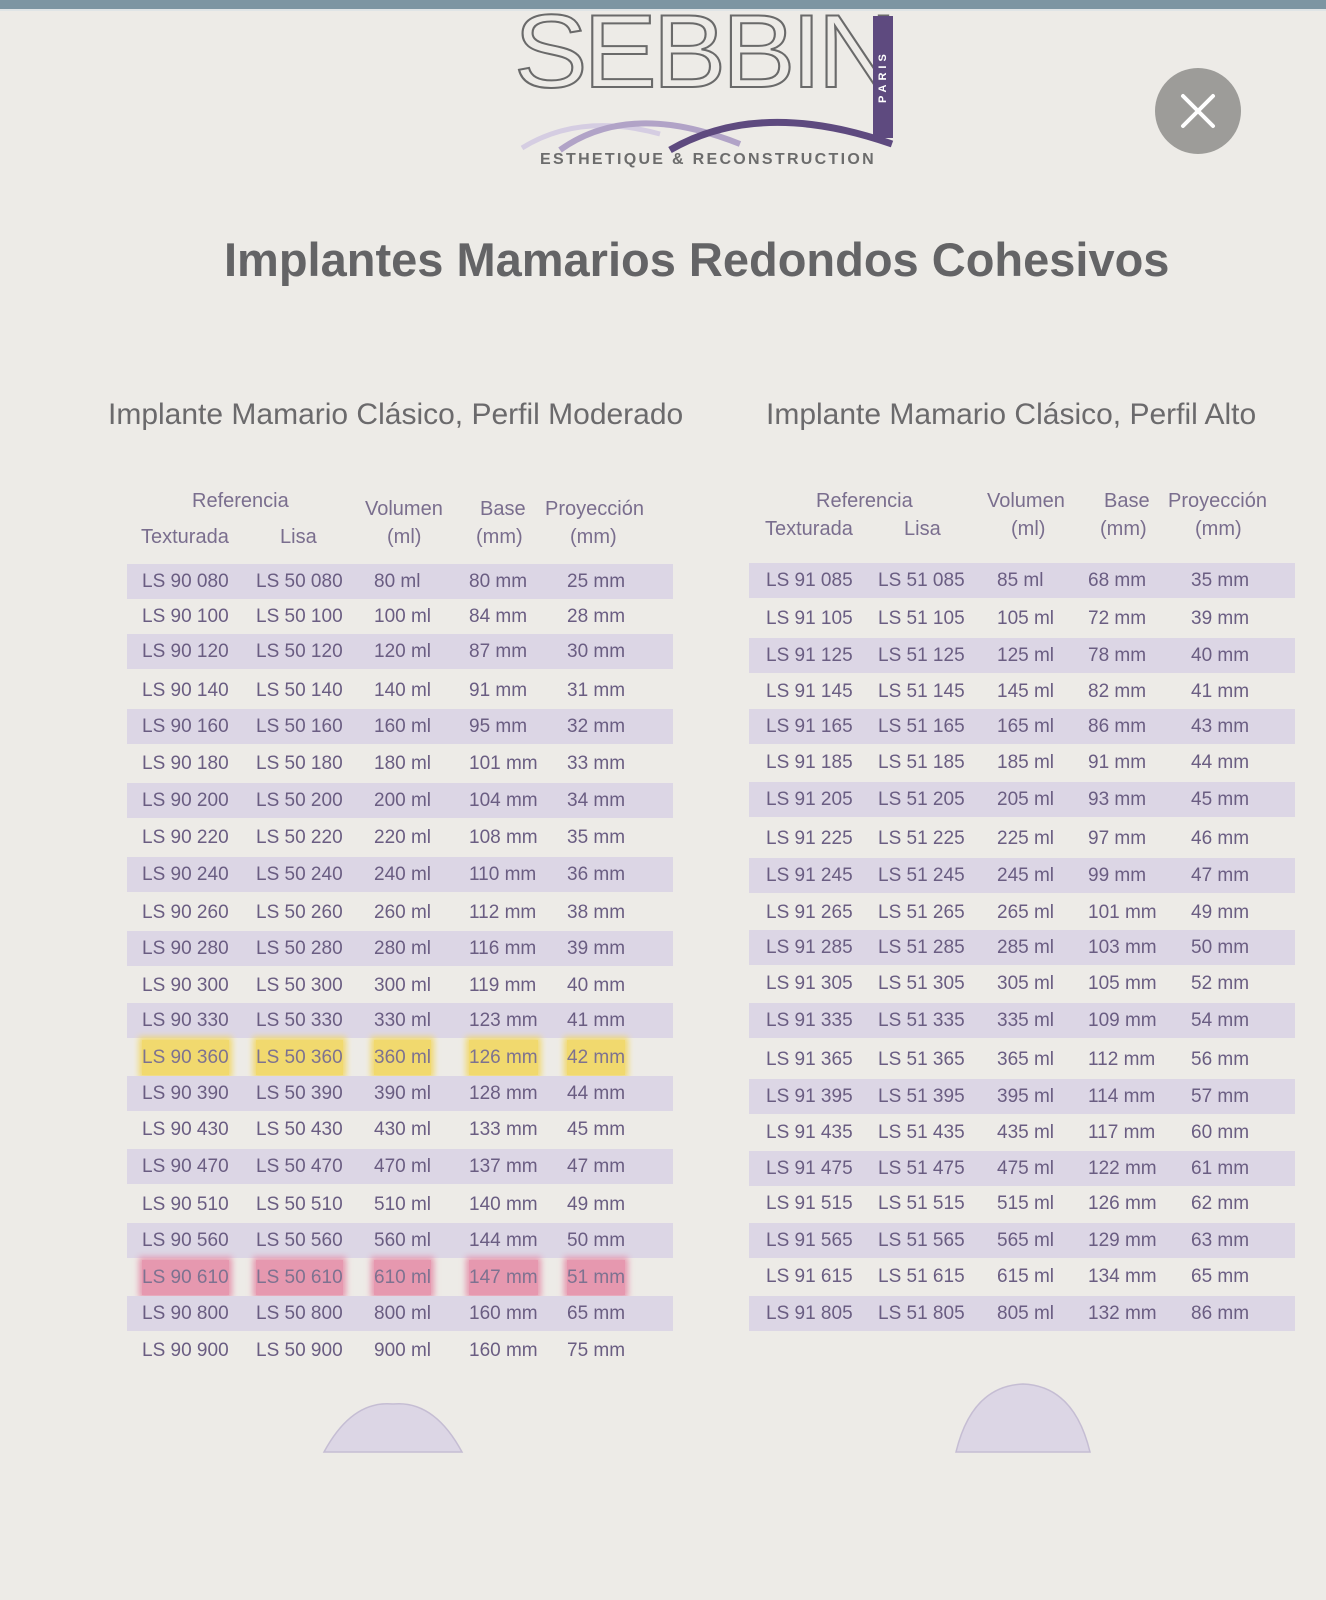  I want to click on table-row: LS 91 185 LS 51 185 185 ml 91 mm 44 mm, so click(1022, 762).